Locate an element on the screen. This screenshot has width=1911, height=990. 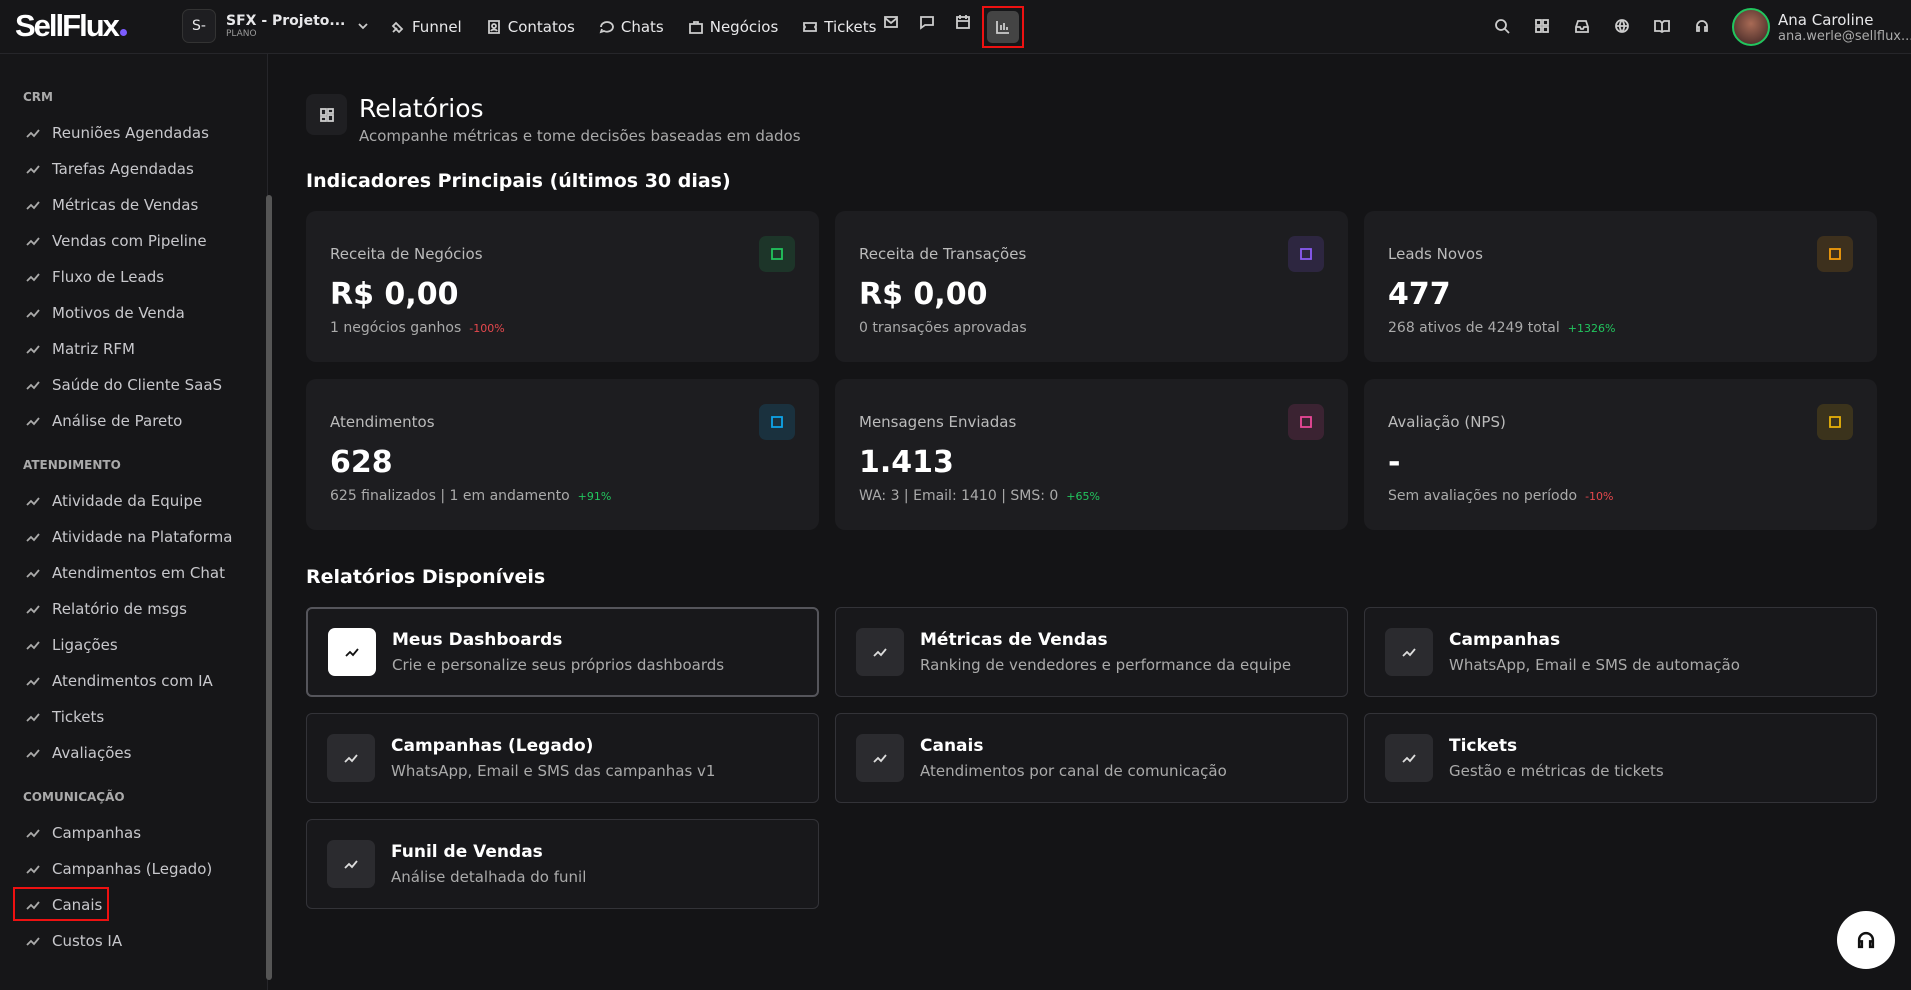
nav-label: Contatos is located at coordinates (541, 27).